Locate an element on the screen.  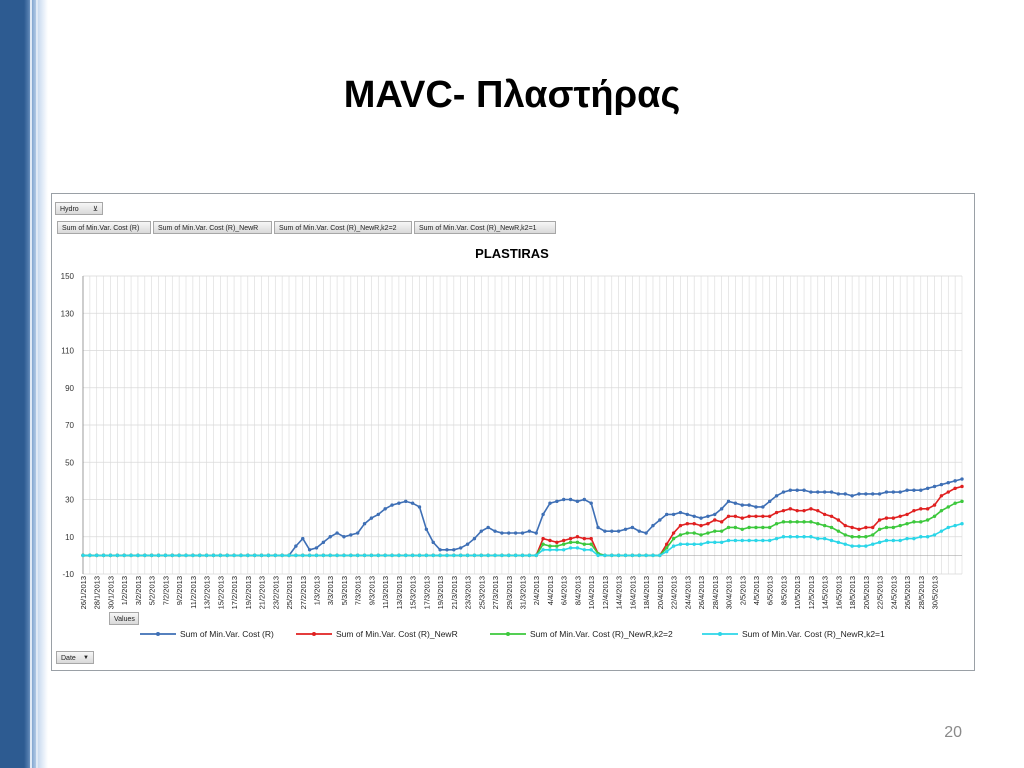
value-field-button: Sum of Min.Var. Cost (R)_NewR is located at coordinates (212, 227).